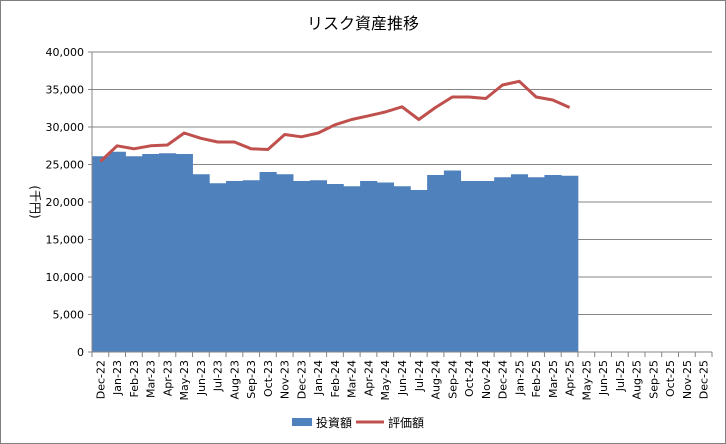  What do you see at coordinates (653, 379) in the screenshot?
I see `x-tick-label-Sep-25: Sep-25` at bounding box center [653, 379].